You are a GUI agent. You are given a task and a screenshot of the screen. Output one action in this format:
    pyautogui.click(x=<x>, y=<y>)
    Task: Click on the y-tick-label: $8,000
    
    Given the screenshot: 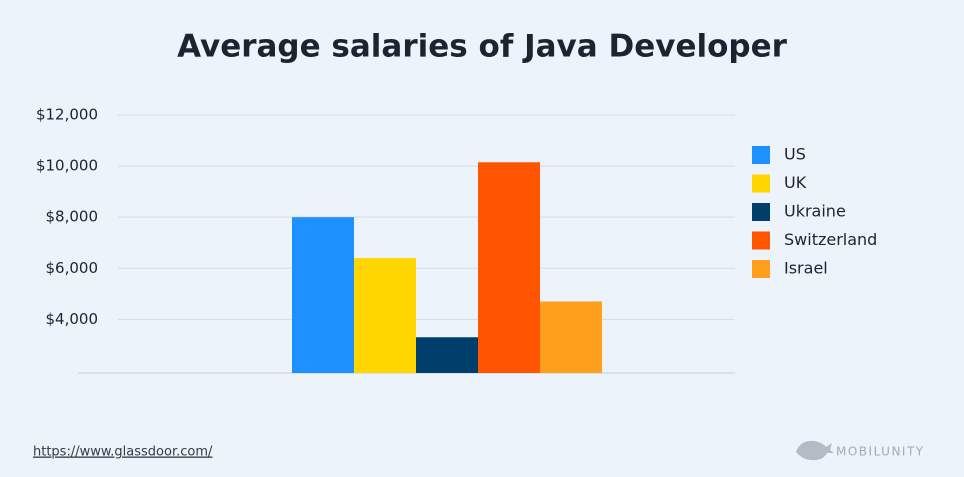 What is the action you would take?
    pyautogui.click(x=72, y=217)
    